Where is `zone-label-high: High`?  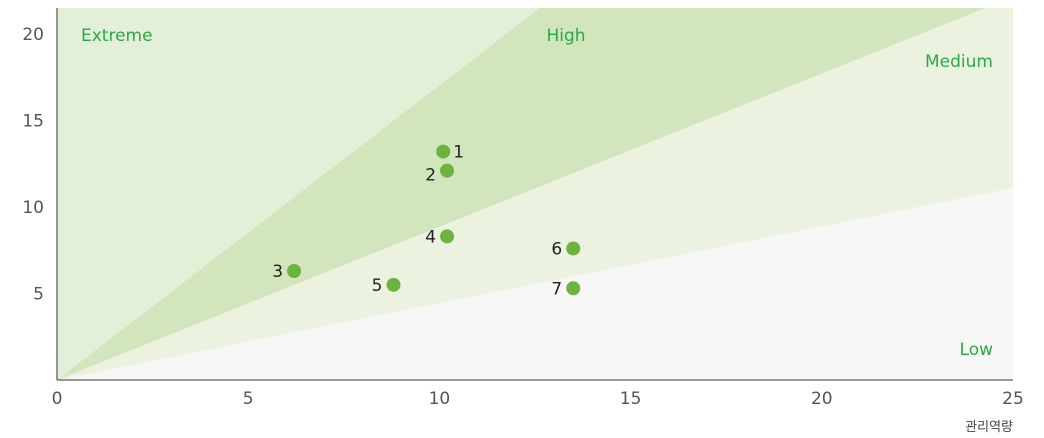 zone-label-high: High is located at coordinates (565, 36).